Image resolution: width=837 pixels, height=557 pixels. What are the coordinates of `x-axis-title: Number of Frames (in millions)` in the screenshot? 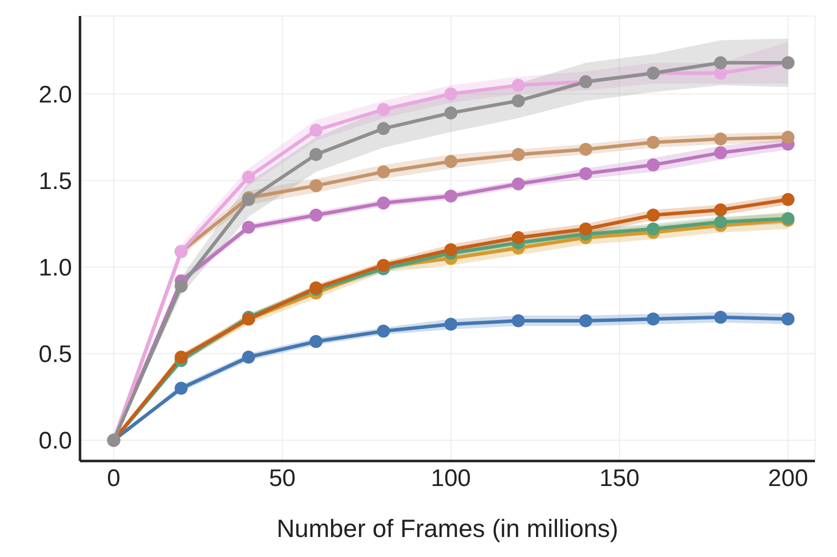 It's located at (447, 528).